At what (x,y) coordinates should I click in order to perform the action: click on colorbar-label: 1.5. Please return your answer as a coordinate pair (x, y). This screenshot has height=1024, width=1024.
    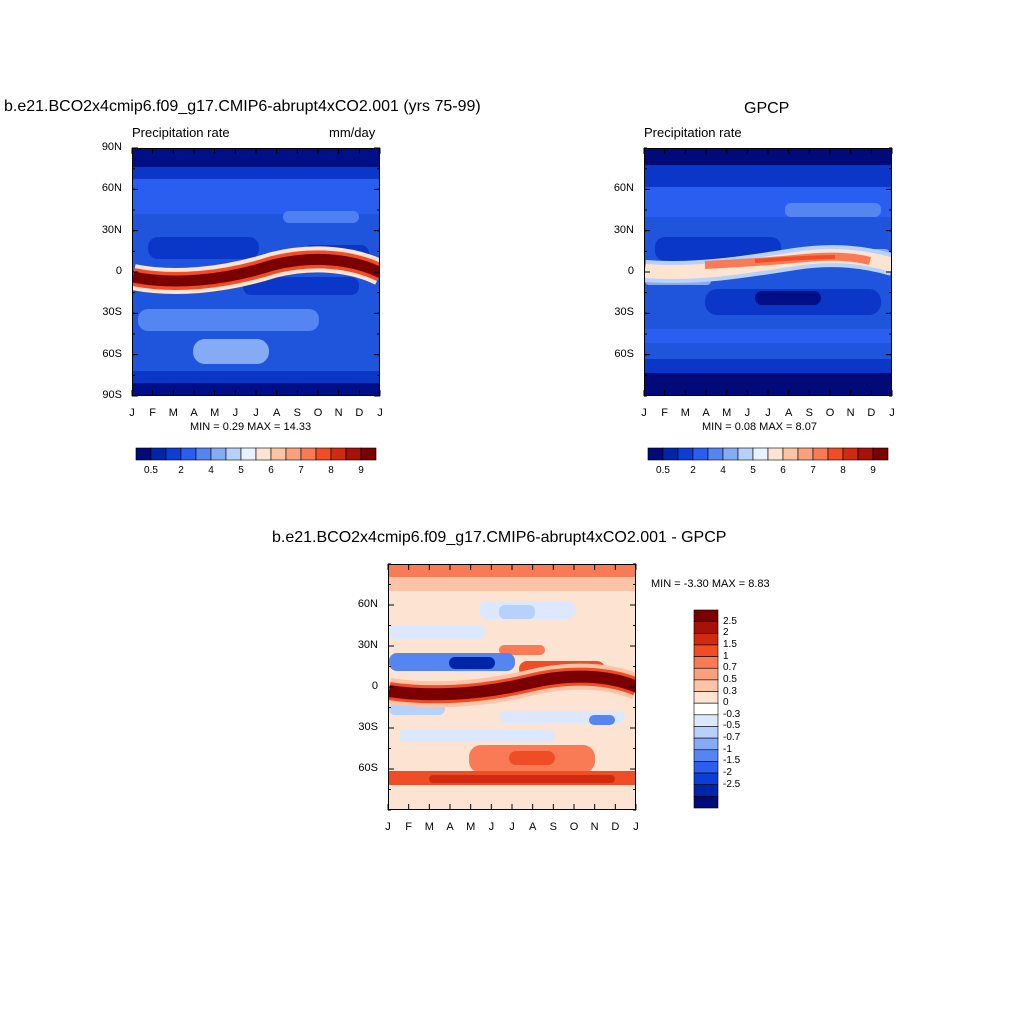
    Looking at the image, I should click on (730, 644).